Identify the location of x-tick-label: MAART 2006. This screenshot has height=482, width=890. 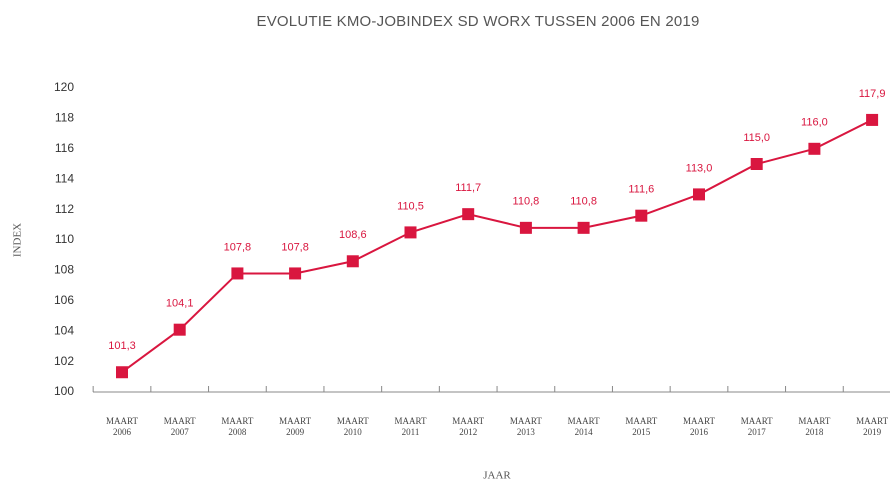
(122, 426).